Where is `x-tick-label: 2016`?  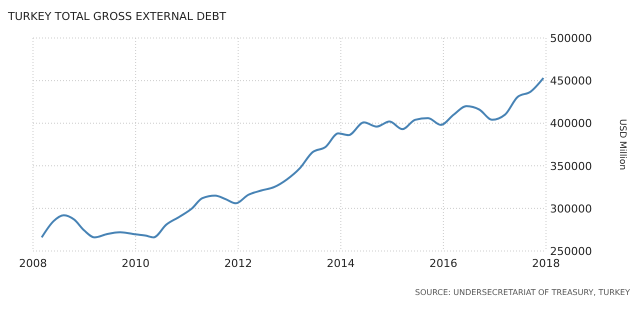
x-tick-label: 2016 is located at coordinates (443, 263).